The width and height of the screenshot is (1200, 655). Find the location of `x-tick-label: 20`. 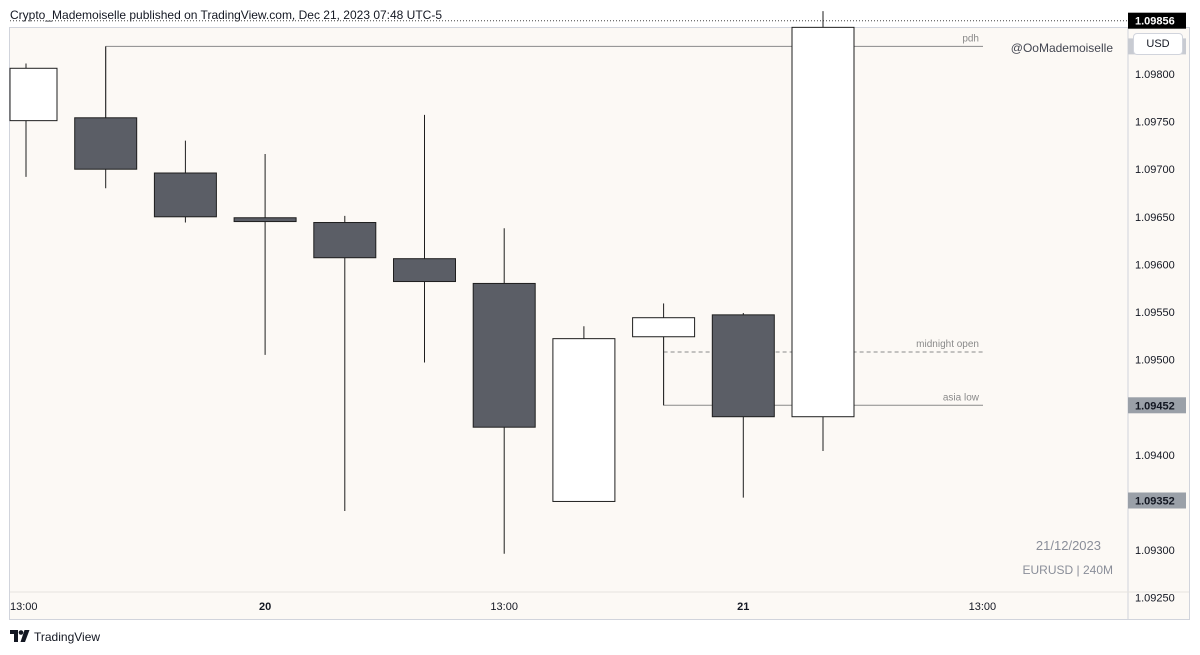

x-tick-label: 20 is located at coordinates (265, 607).